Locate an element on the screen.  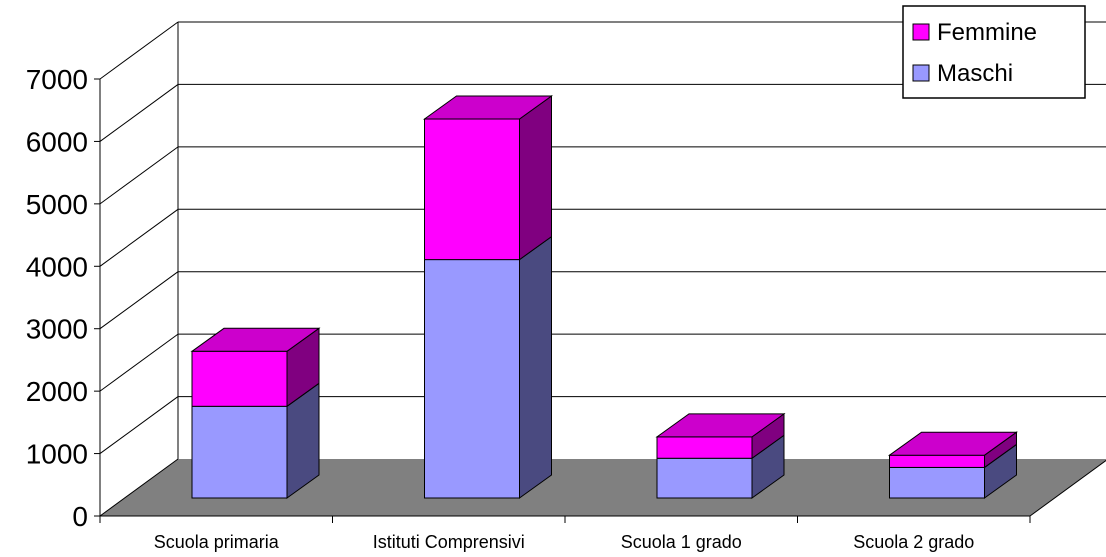
x-tick-label: Istituti Comprensivi is located at coordinates (449, 542).